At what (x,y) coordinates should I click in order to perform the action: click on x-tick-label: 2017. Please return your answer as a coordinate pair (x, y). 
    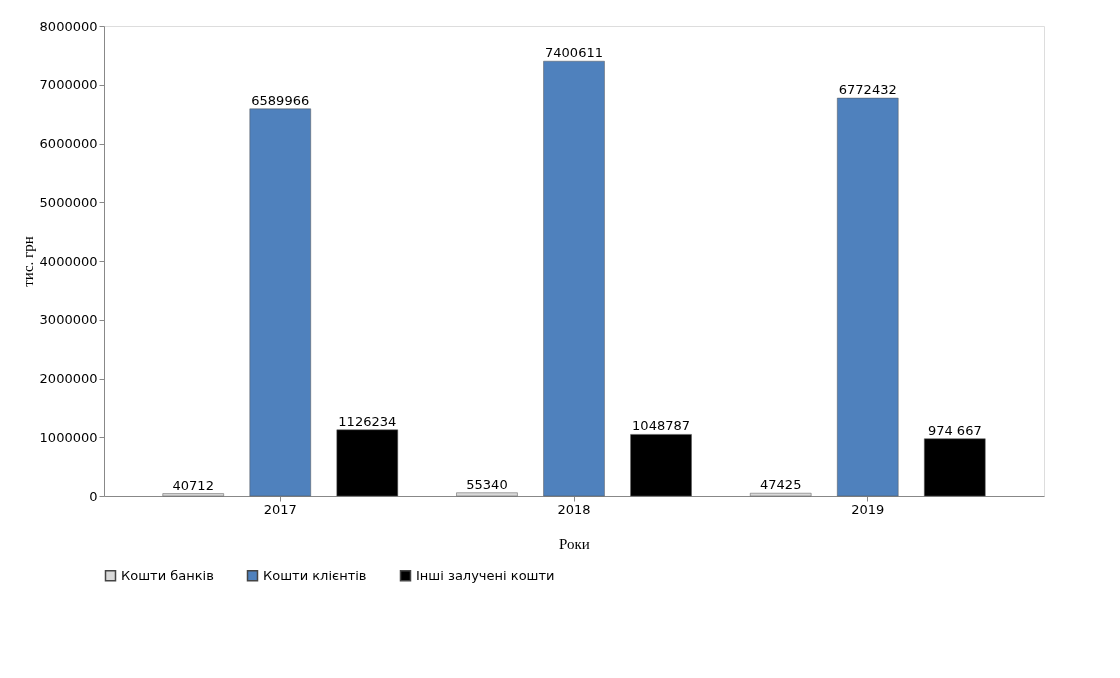
    Looking at the image, I should click on (280, 509).